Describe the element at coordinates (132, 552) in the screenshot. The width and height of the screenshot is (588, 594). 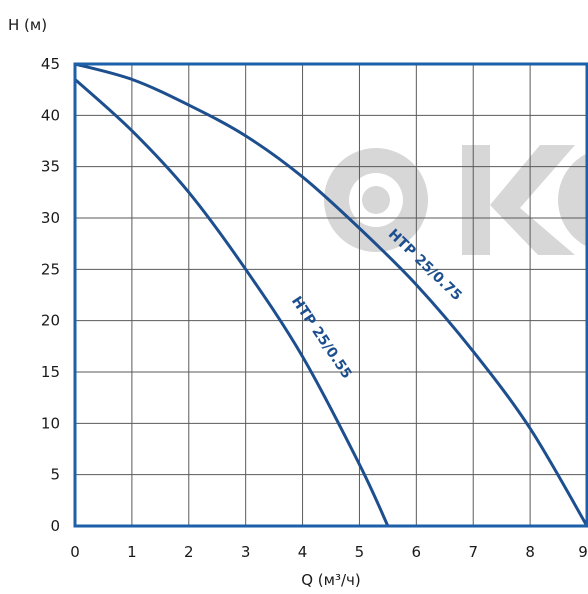
I see `x-tick-label: 1` at that location.